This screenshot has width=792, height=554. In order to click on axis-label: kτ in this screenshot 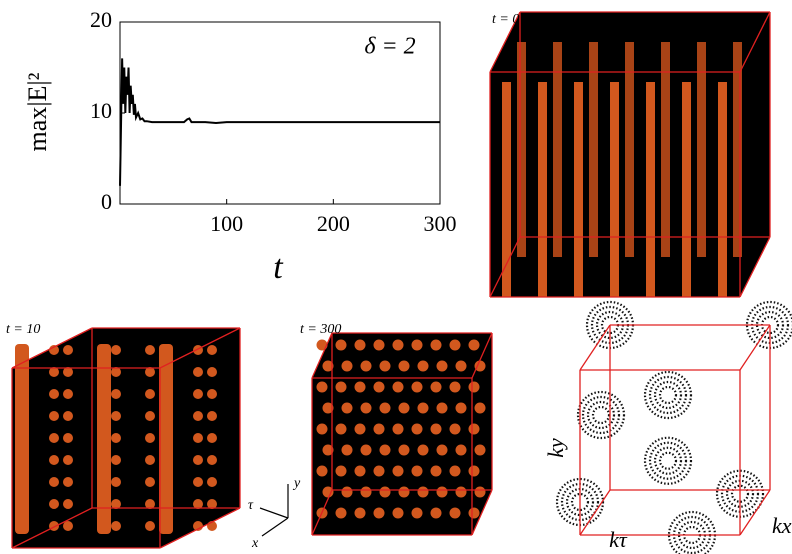, I will do `click(618, 539)`.